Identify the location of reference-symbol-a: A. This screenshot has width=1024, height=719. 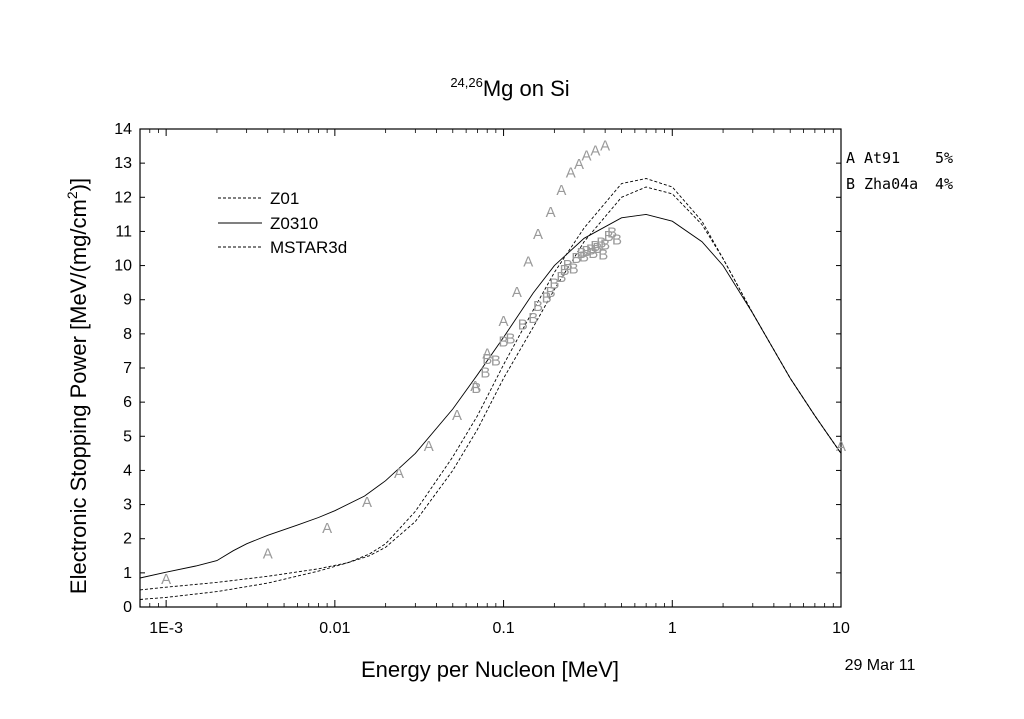
(850, 158).